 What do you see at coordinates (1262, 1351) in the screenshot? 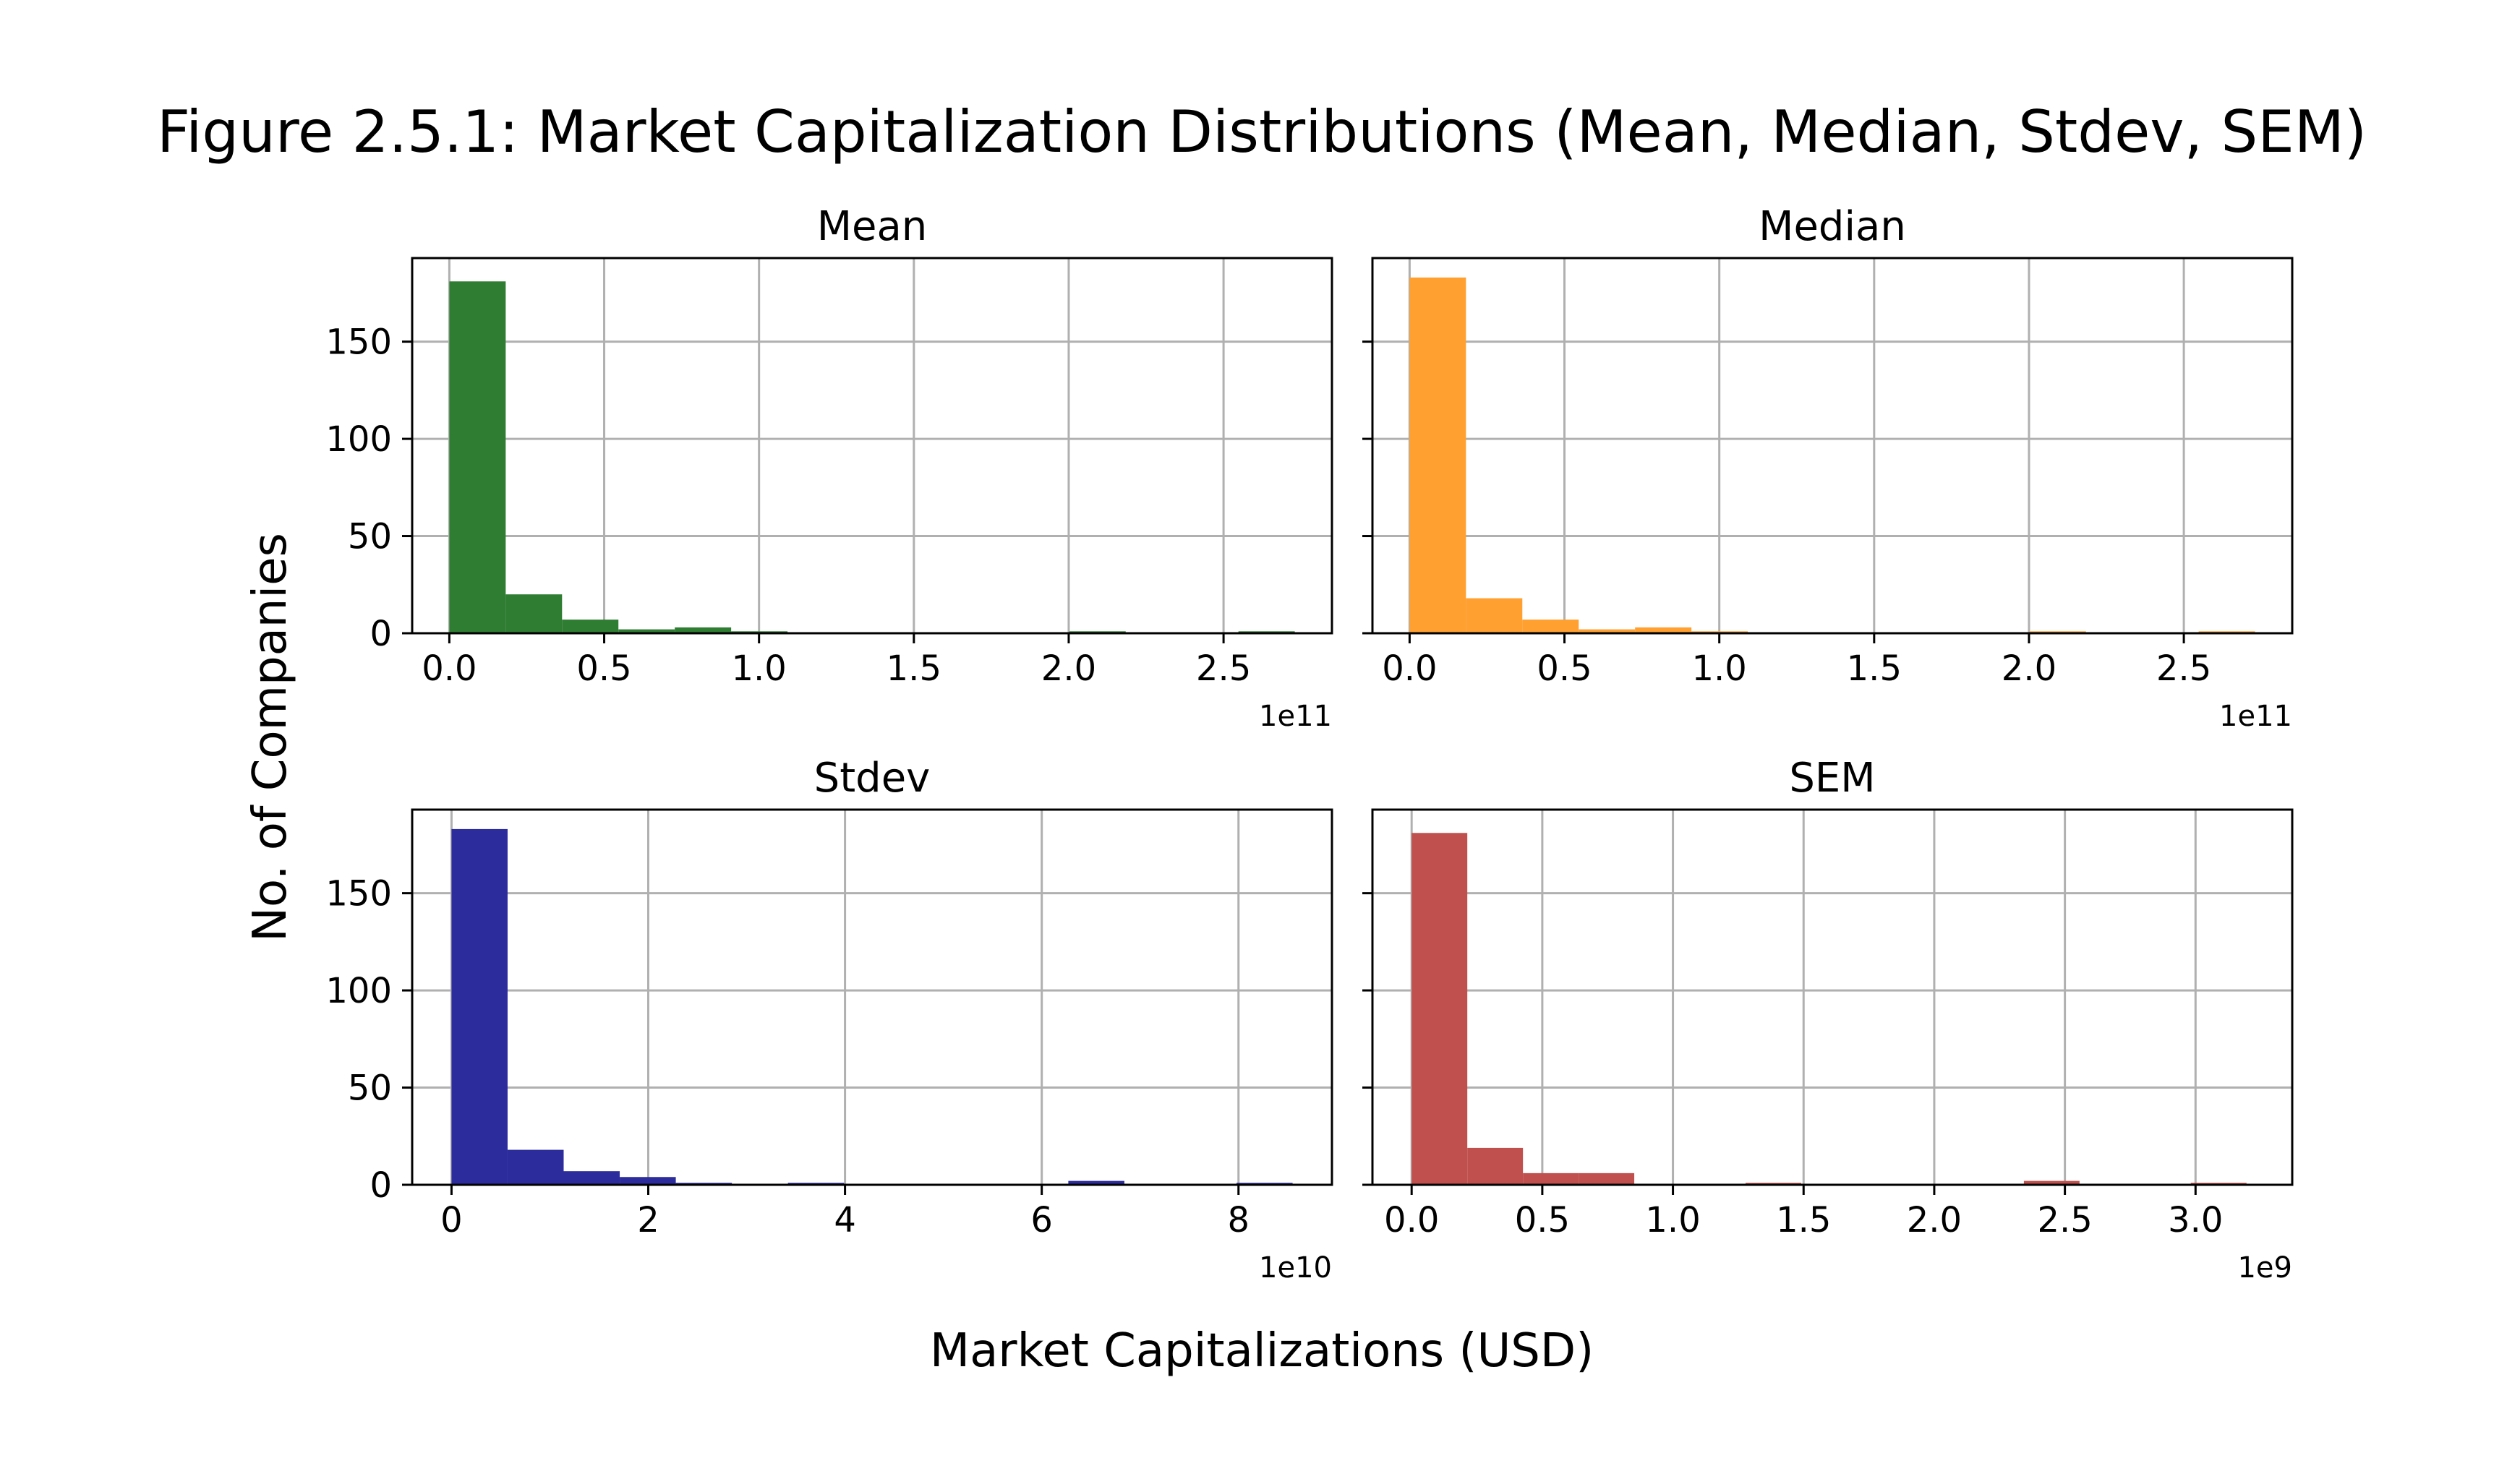
I see `figure-xlabel: Market Capitalizations (USD)` at bounding box center [1262, 1351].